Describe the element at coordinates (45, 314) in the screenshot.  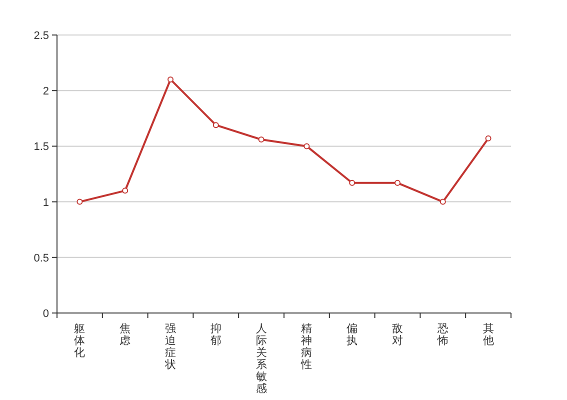
I see `y-tick-label: 0` at that location.